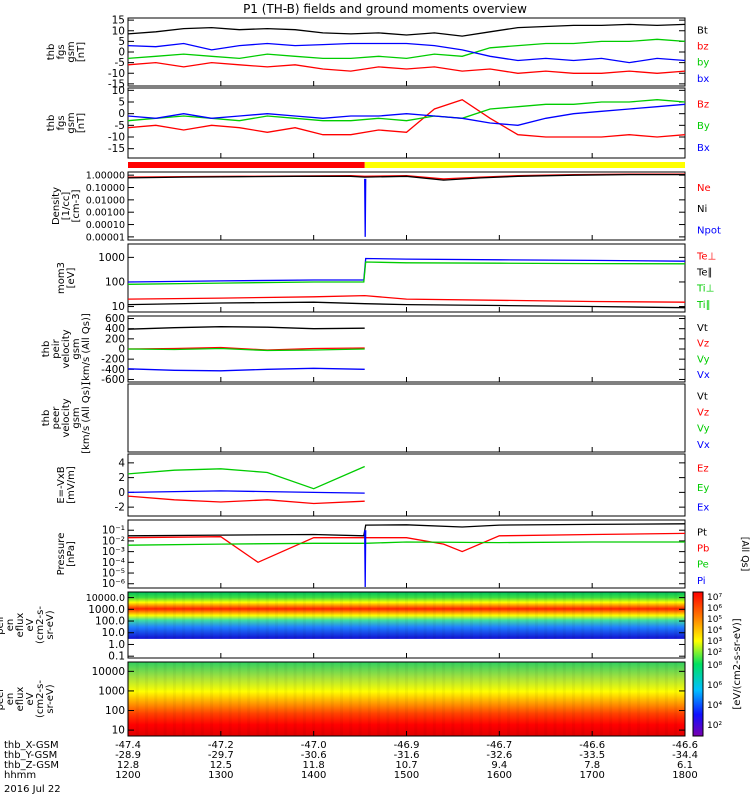 This screenshot has height=800, width=750. Describe the element at coordinates (246, 165) in the screenshot. I see `bar-segment` at that location.